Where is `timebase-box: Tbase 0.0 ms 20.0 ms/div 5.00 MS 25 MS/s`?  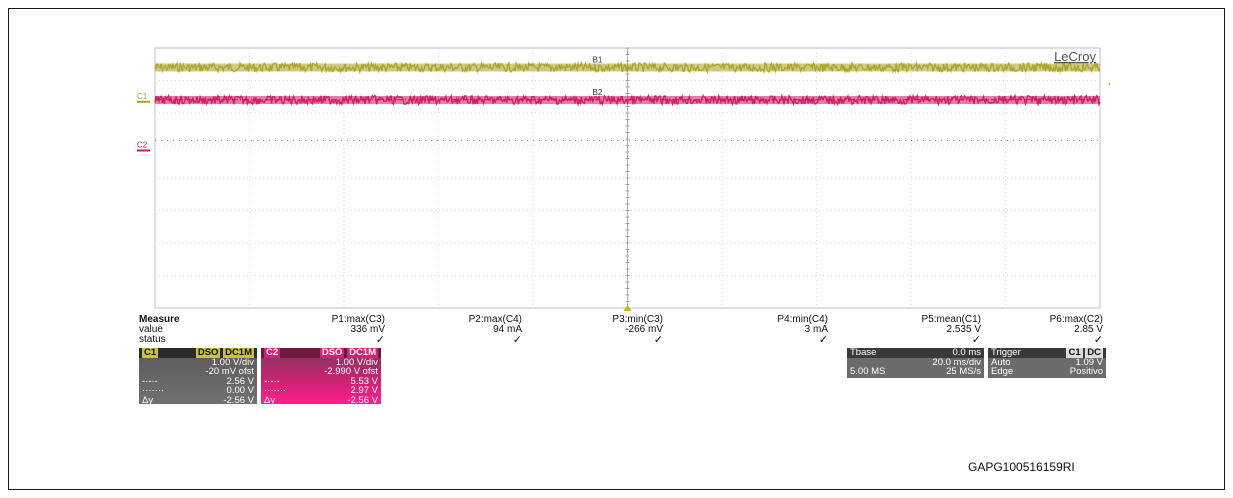
timebase-box: Tbase 0.0 ms 20.0 ms/div 5.00 MS 25 MS/s is located at coordinates (915, 363).